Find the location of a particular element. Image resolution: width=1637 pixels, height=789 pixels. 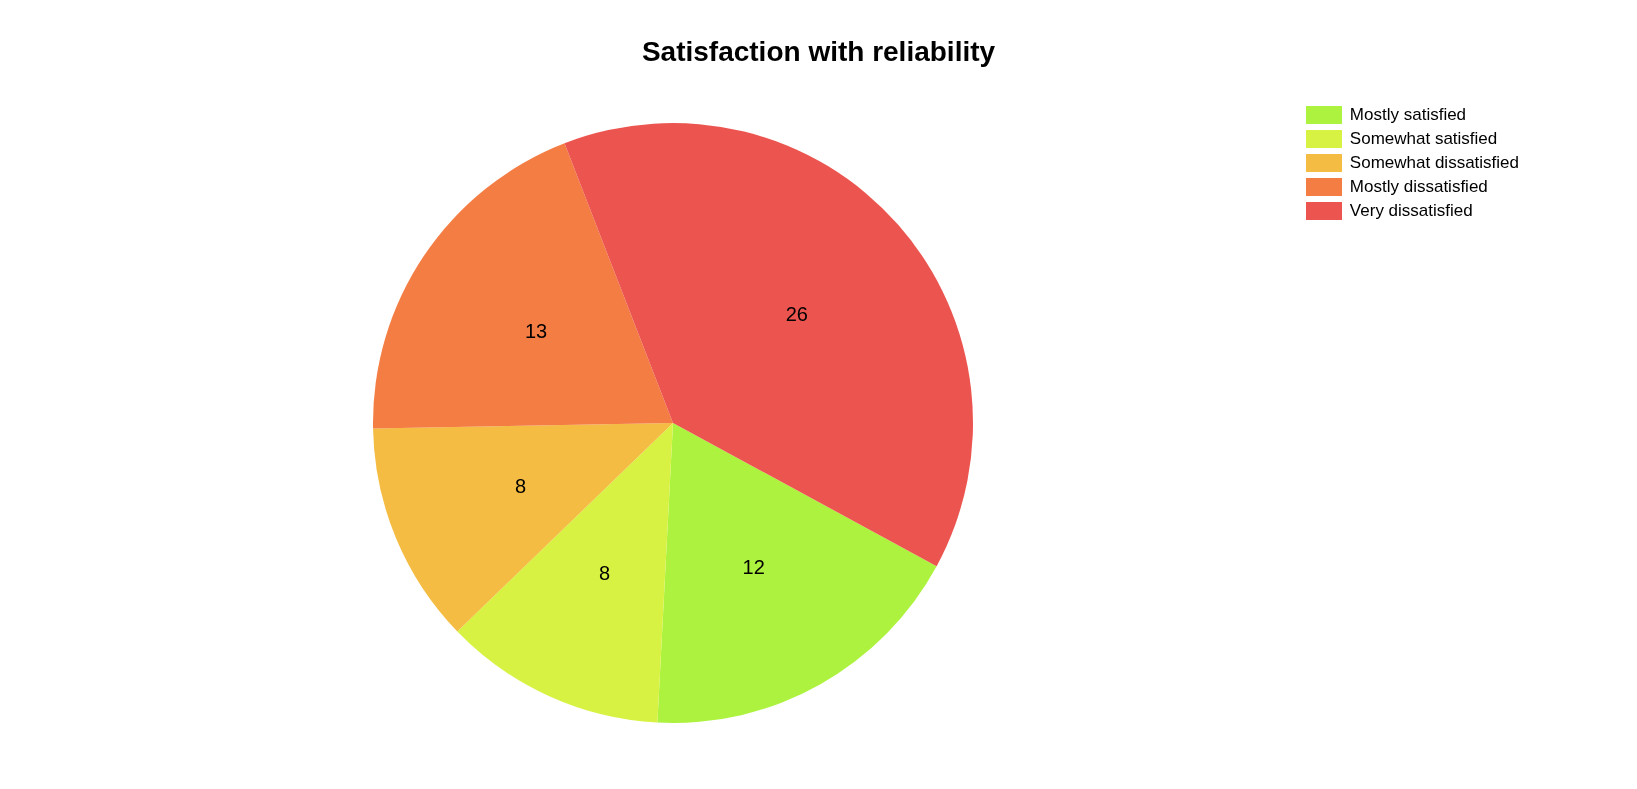

legend-label: Mostly satisfied is located at coordinates (1408, 115).